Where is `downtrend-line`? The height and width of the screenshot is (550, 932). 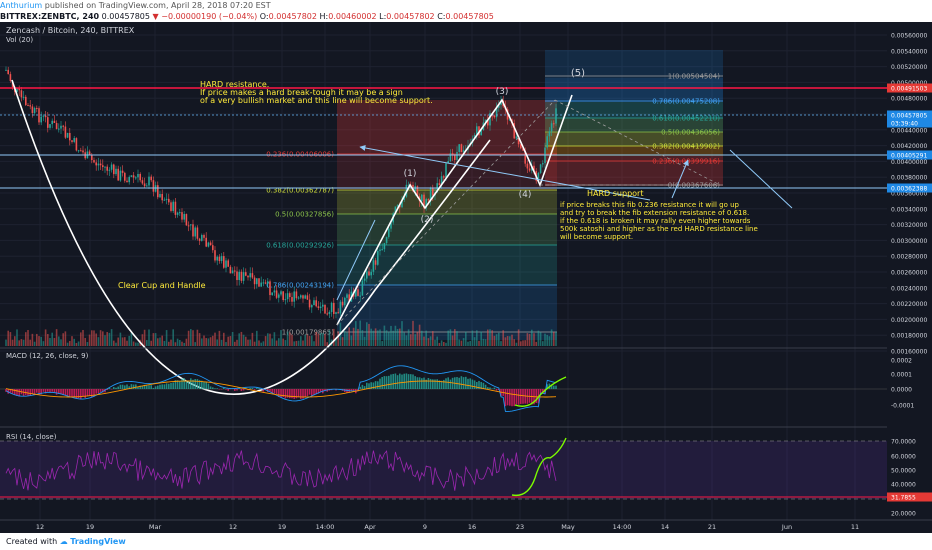 downtrend-line is located at coordinates (761, 179).